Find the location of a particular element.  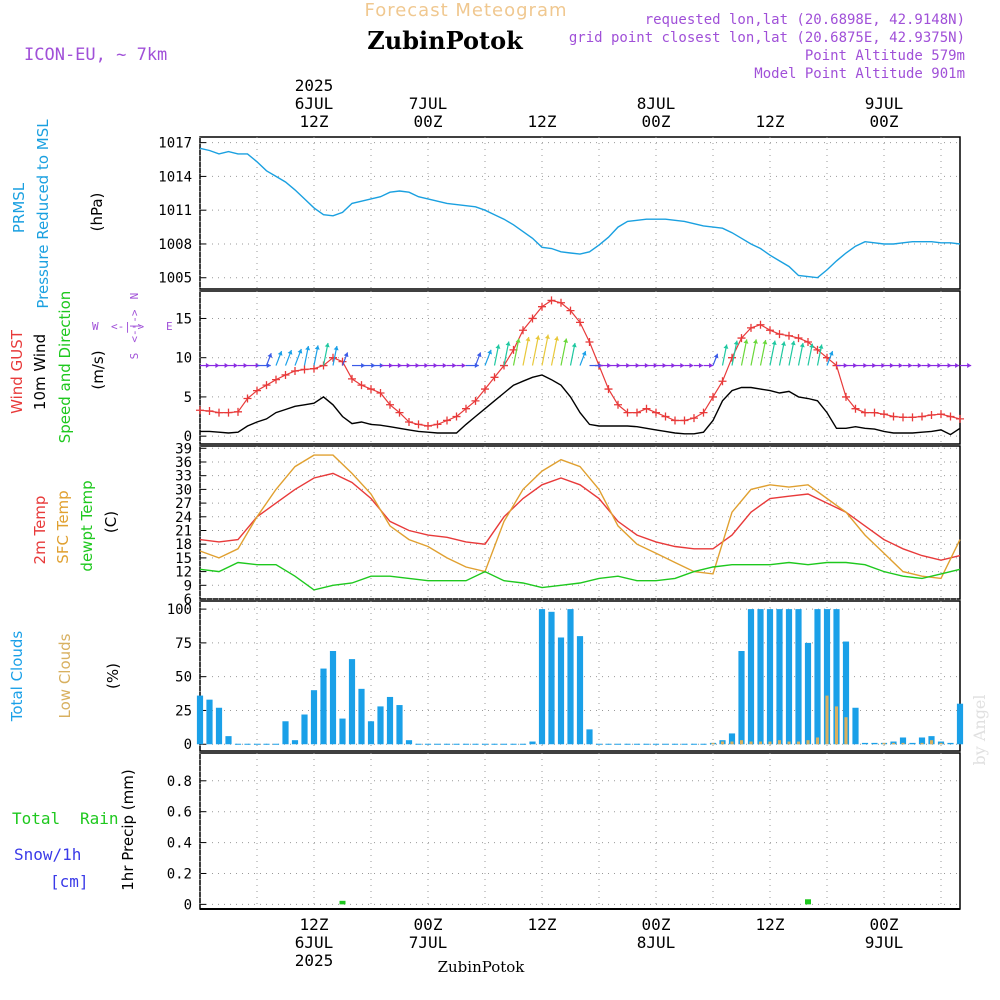

time-label-top: 12Z is located at coordinates (314, 121).